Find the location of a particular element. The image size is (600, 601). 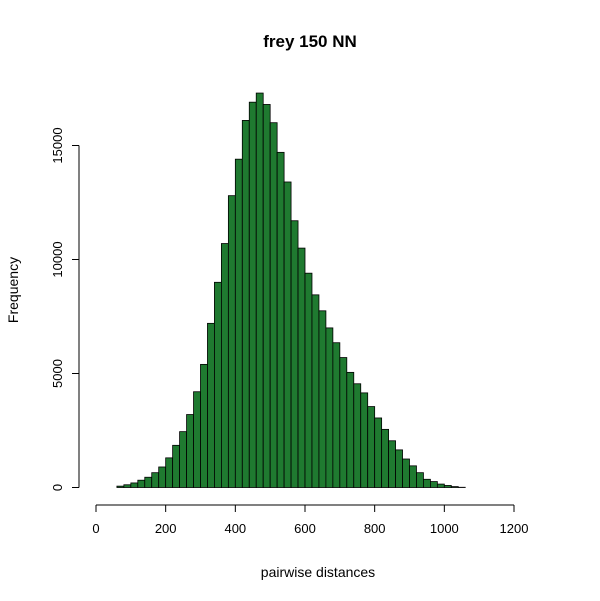

y-tick-label: 5000 is located at coordinates (57, 373).